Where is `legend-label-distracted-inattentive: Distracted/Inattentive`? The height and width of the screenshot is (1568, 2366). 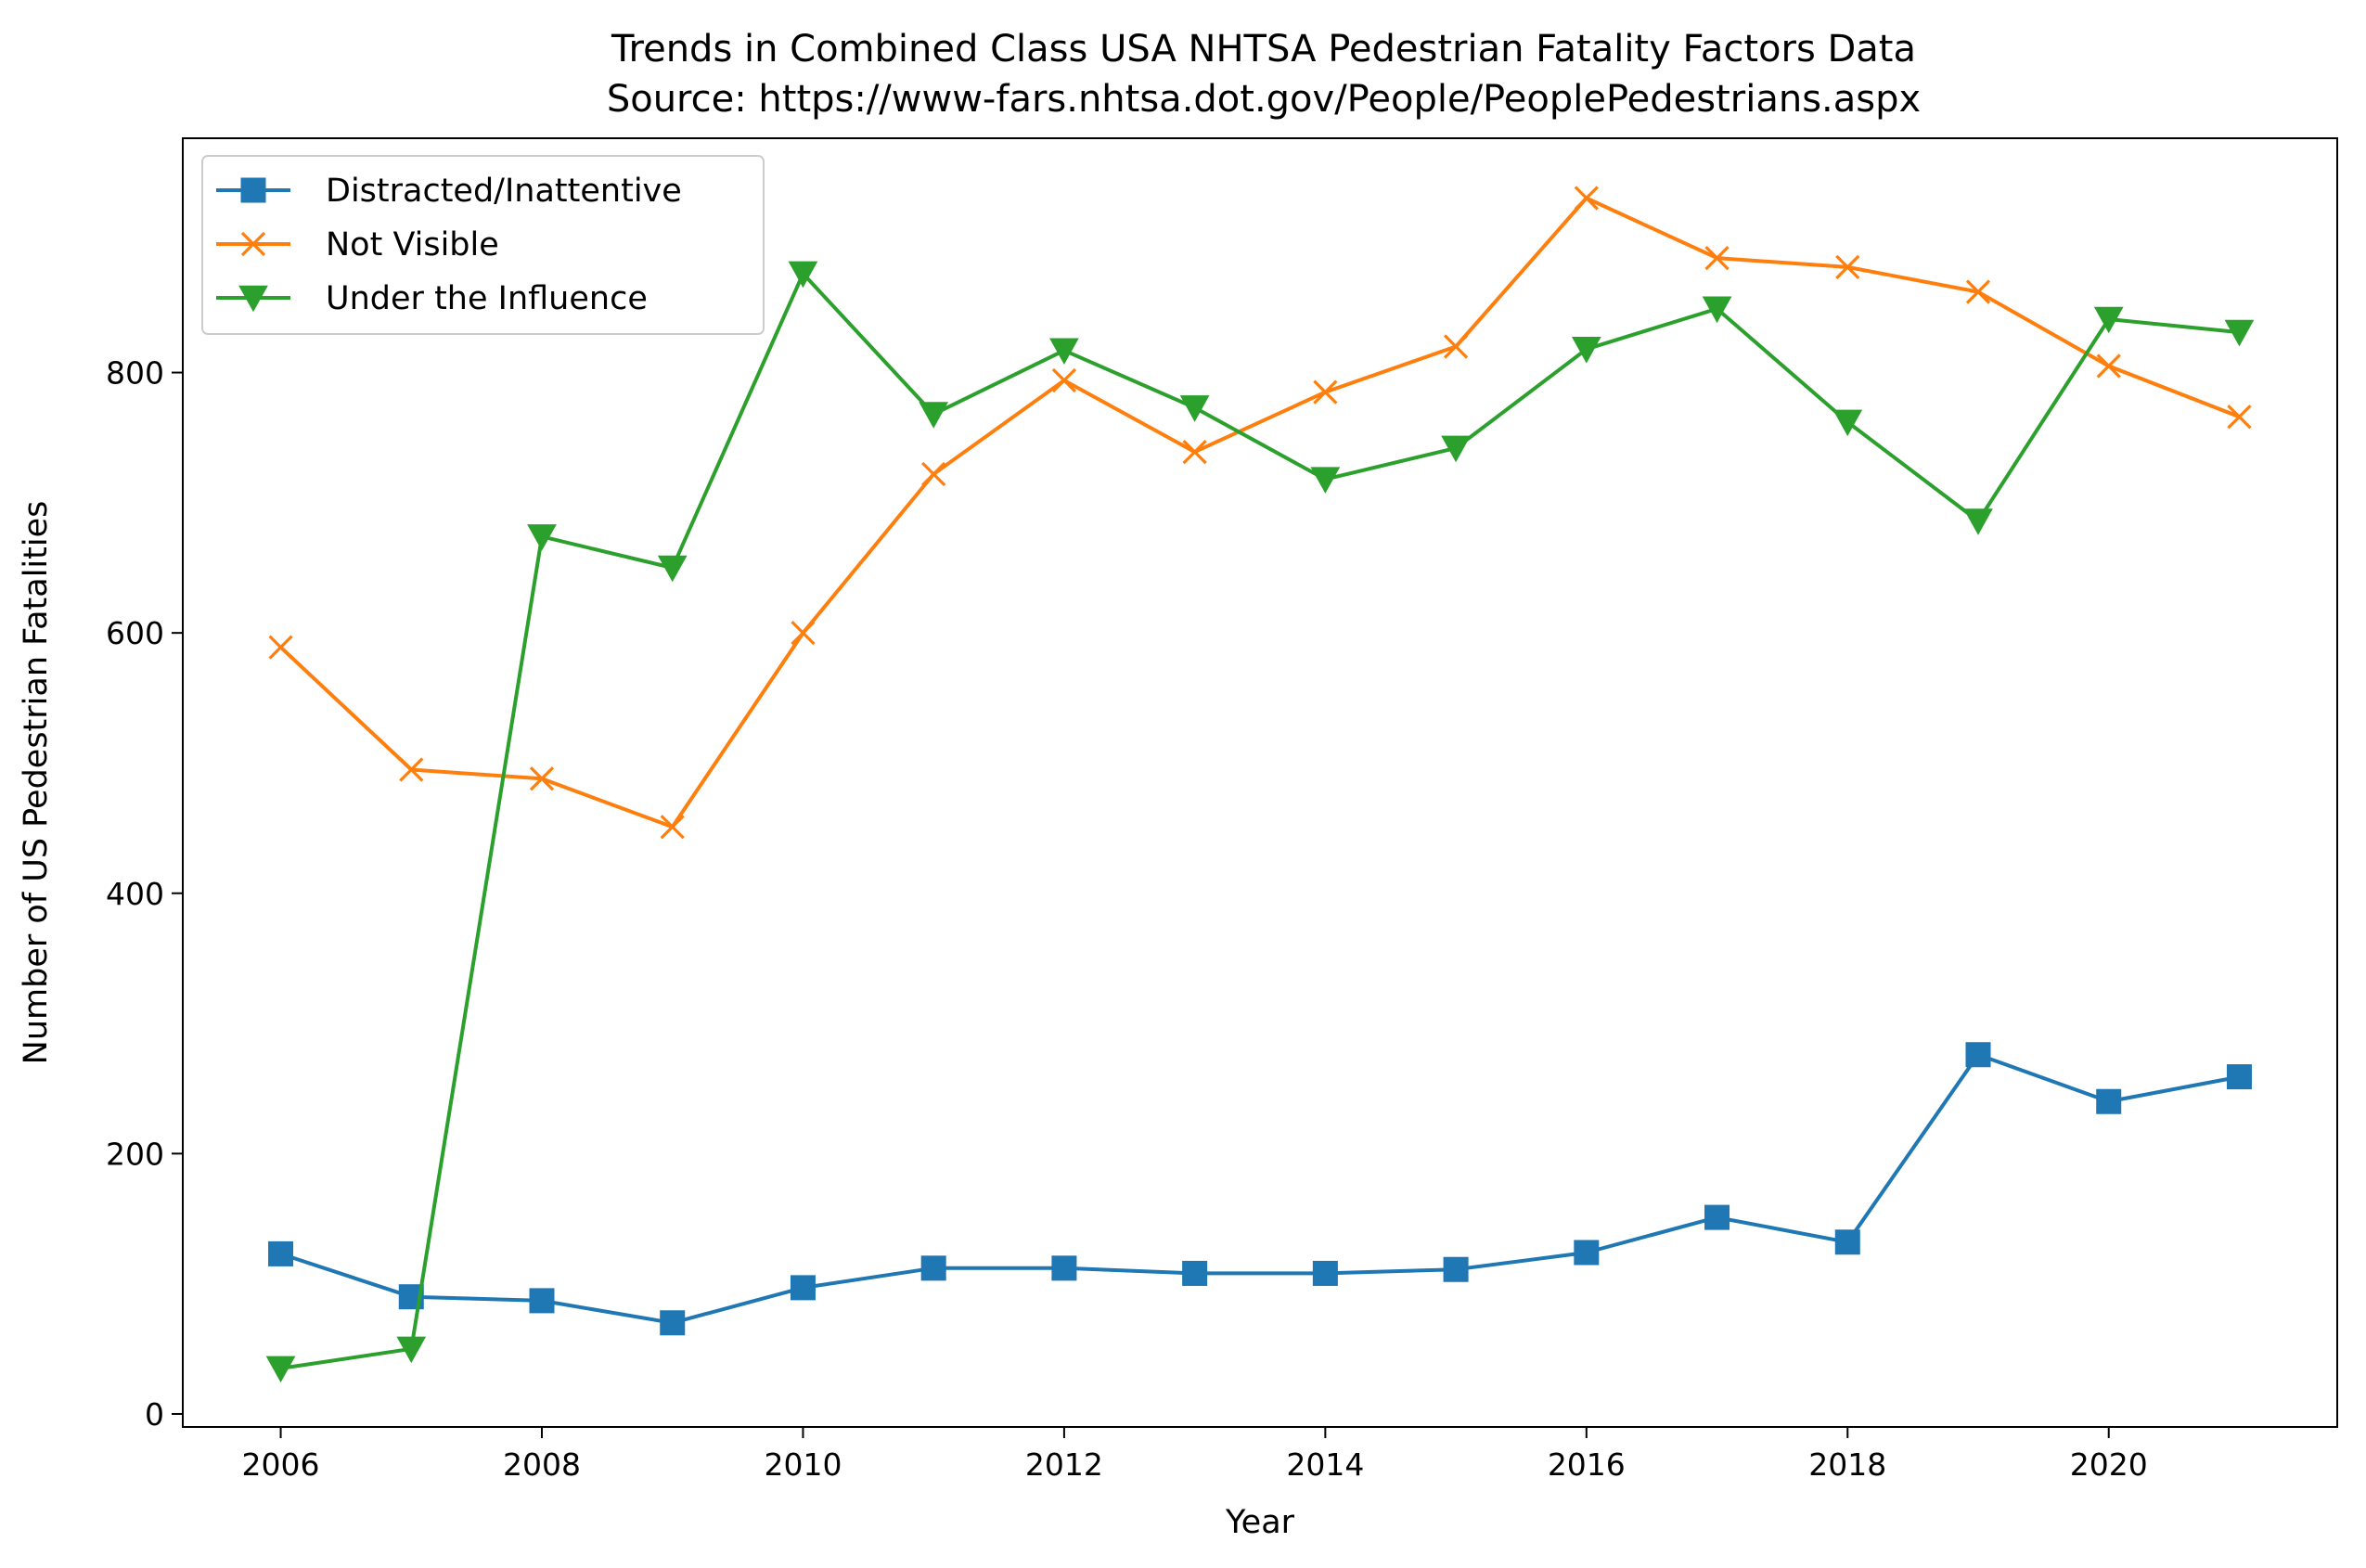 legend-label-distracted-inattentive: Distracted/Inattentive is located at coordinates (504, 192).